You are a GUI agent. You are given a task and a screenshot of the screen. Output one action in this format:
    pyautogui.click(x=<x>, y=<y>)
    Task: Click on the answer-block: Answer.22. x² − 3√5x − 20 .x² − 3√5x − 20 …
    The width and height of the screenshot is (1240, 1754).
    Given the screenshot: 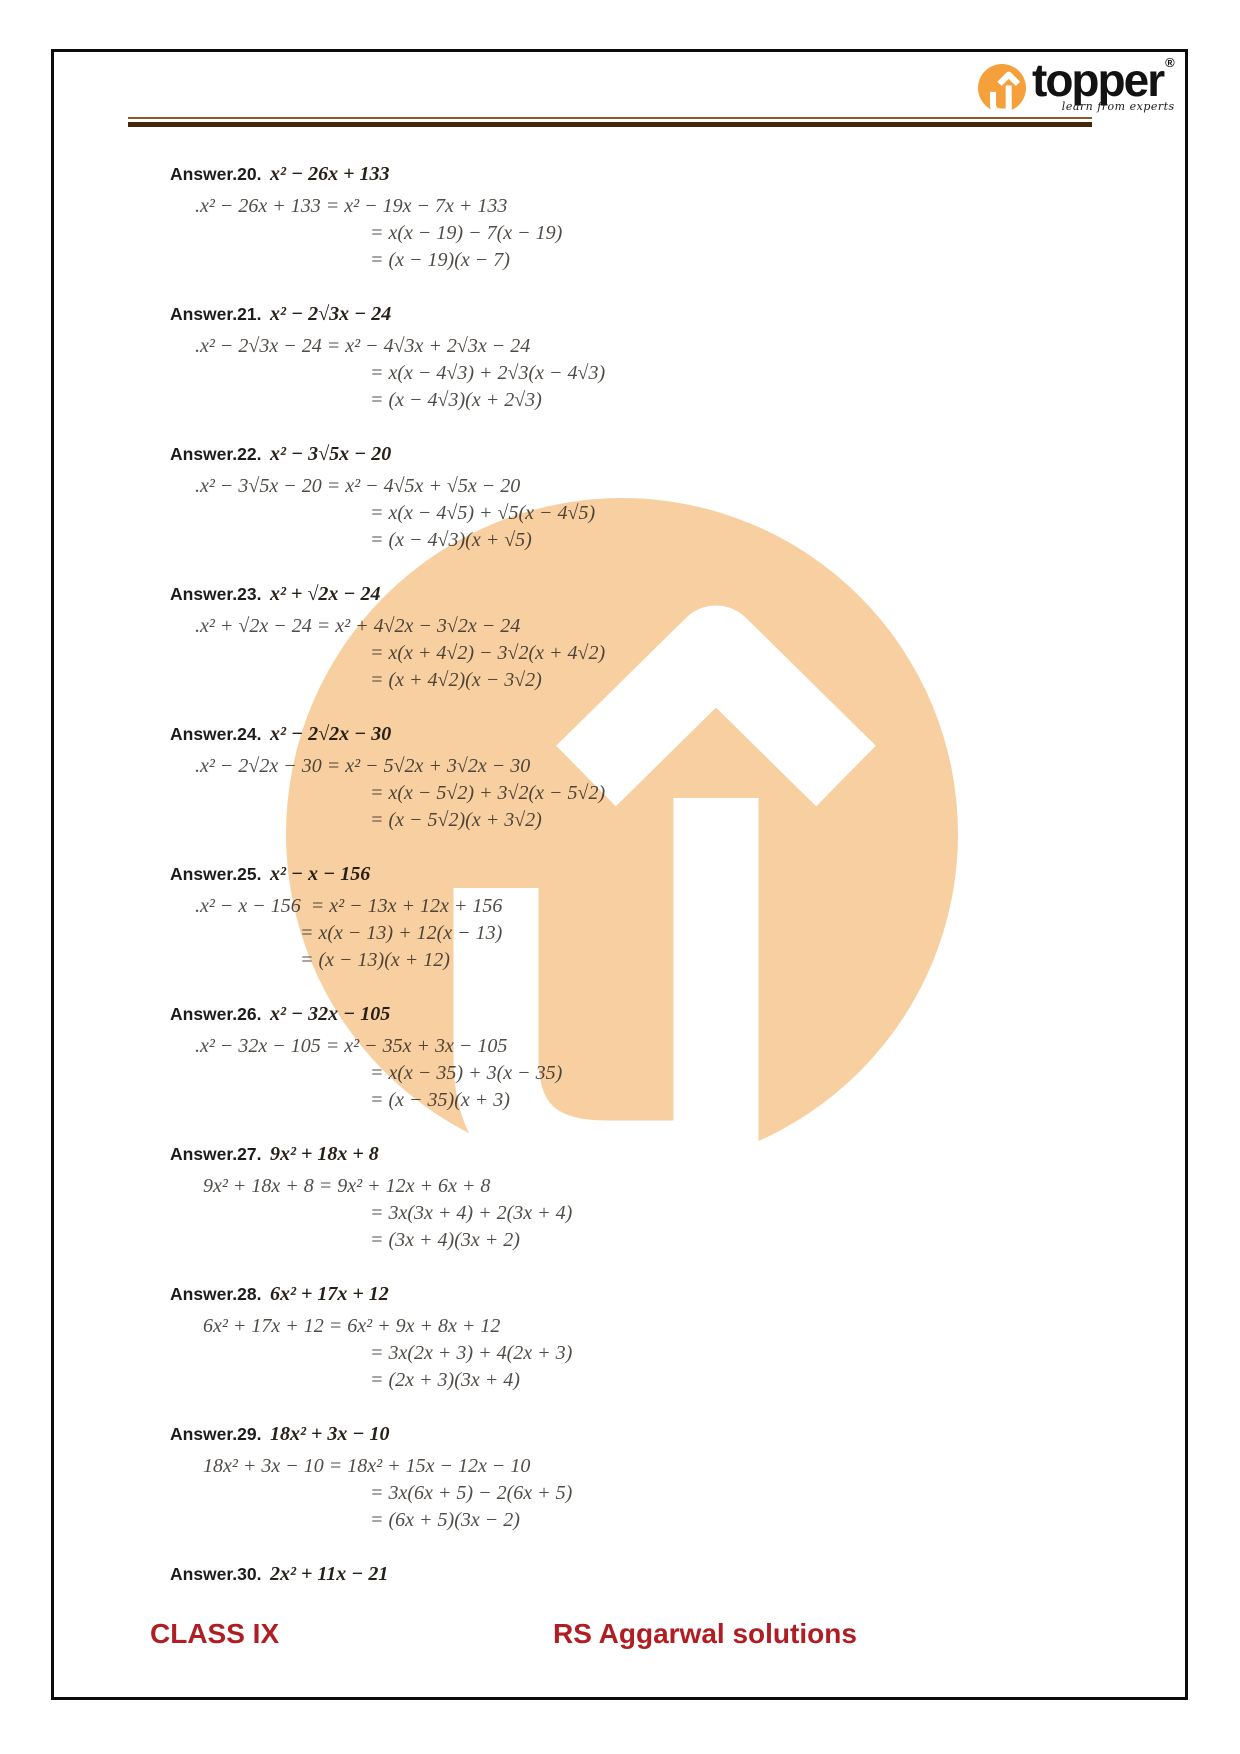 What is the action you would take?
    pyautogui.click(x=550, y=497)
    